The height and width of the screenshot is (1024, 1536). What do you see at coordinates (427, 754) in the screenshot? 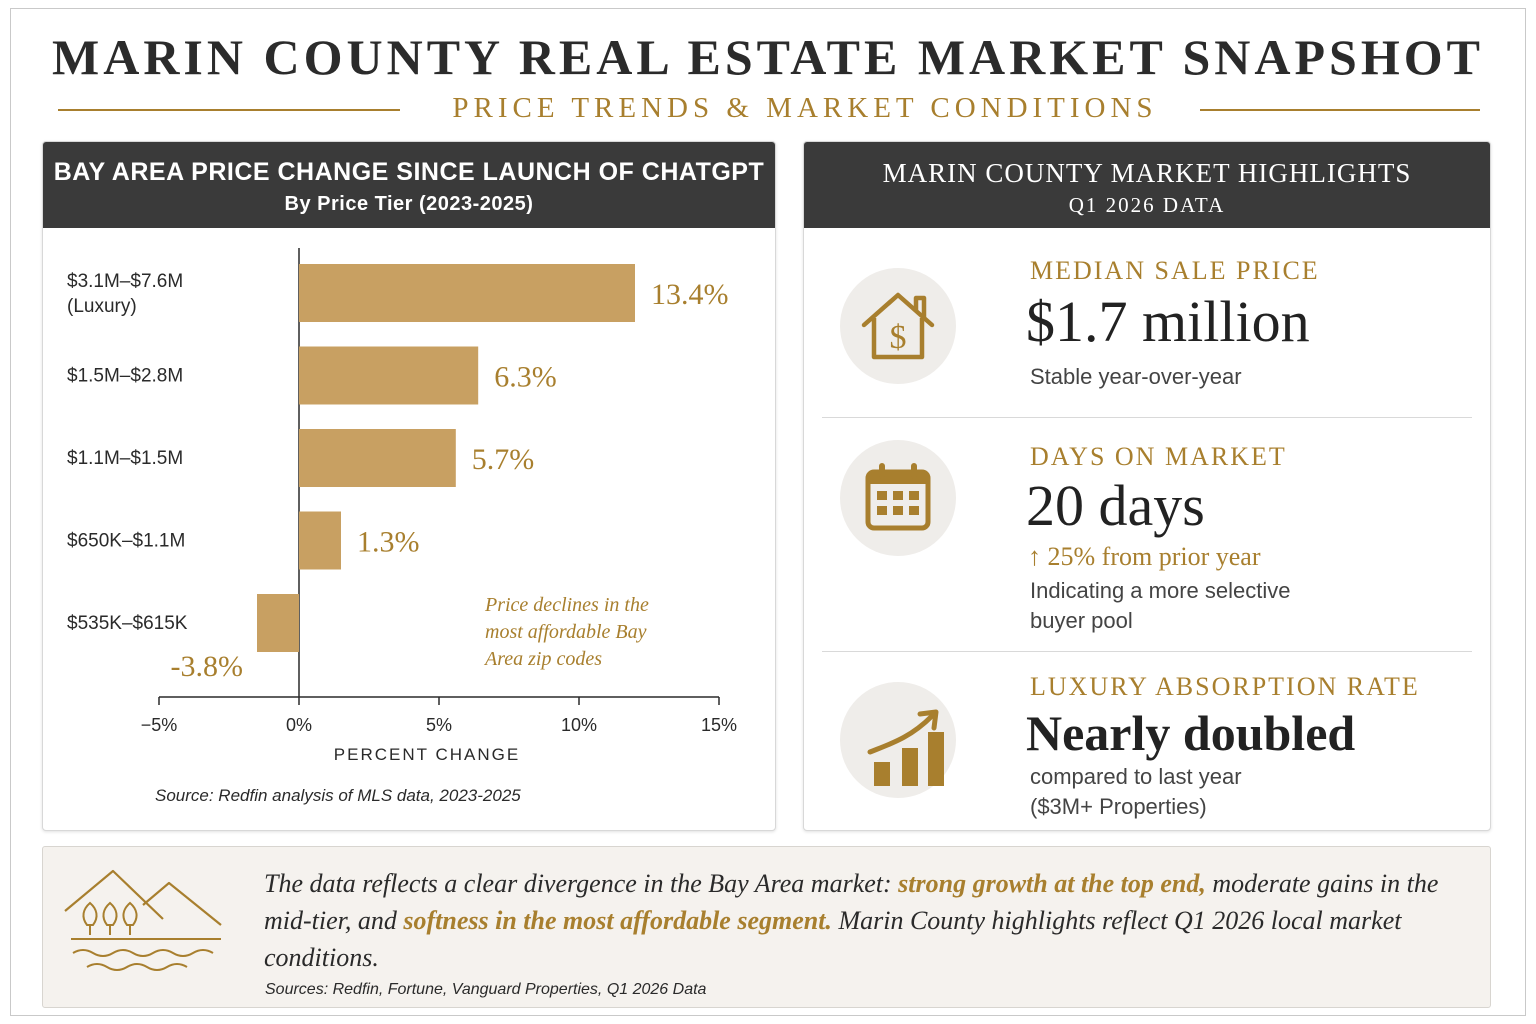
I see `x-axis-label: PERCENT CHANGE` at bounding box center [427, 754].